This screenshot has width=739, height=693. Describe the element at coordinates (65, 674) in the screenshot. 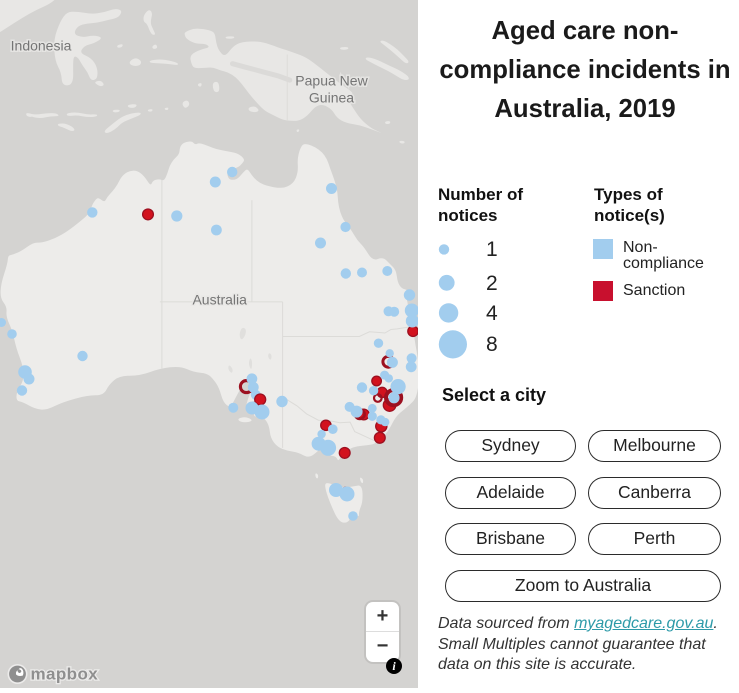

I see `svg-text: mapbox` at that location.